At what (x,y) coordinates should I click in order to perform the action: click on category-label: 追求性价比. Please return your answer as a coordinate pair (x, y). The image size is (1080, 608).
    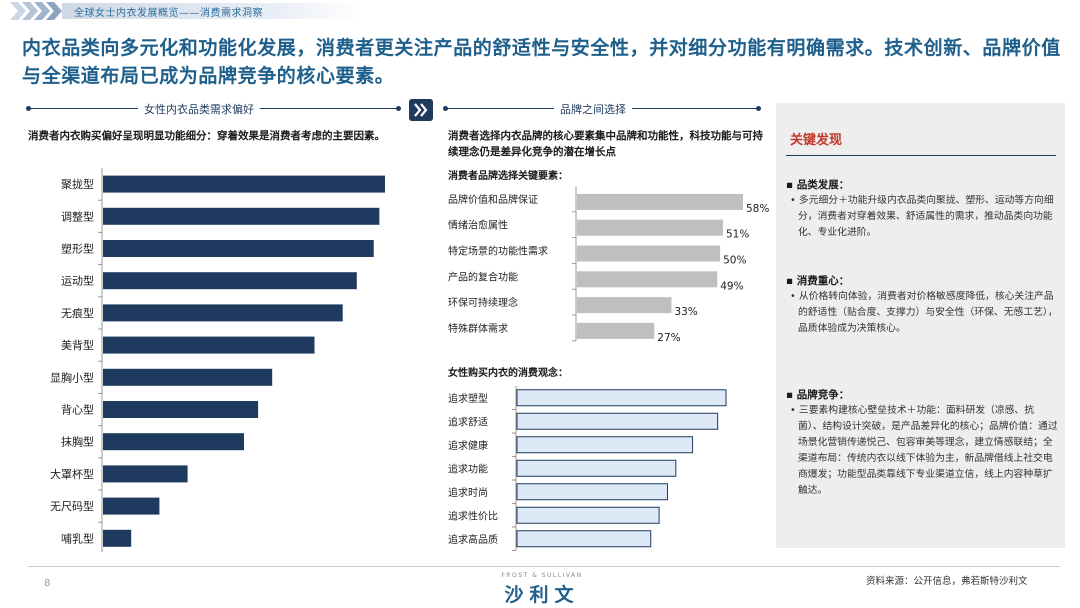
    Looking at the image, I should click on (473, 515).